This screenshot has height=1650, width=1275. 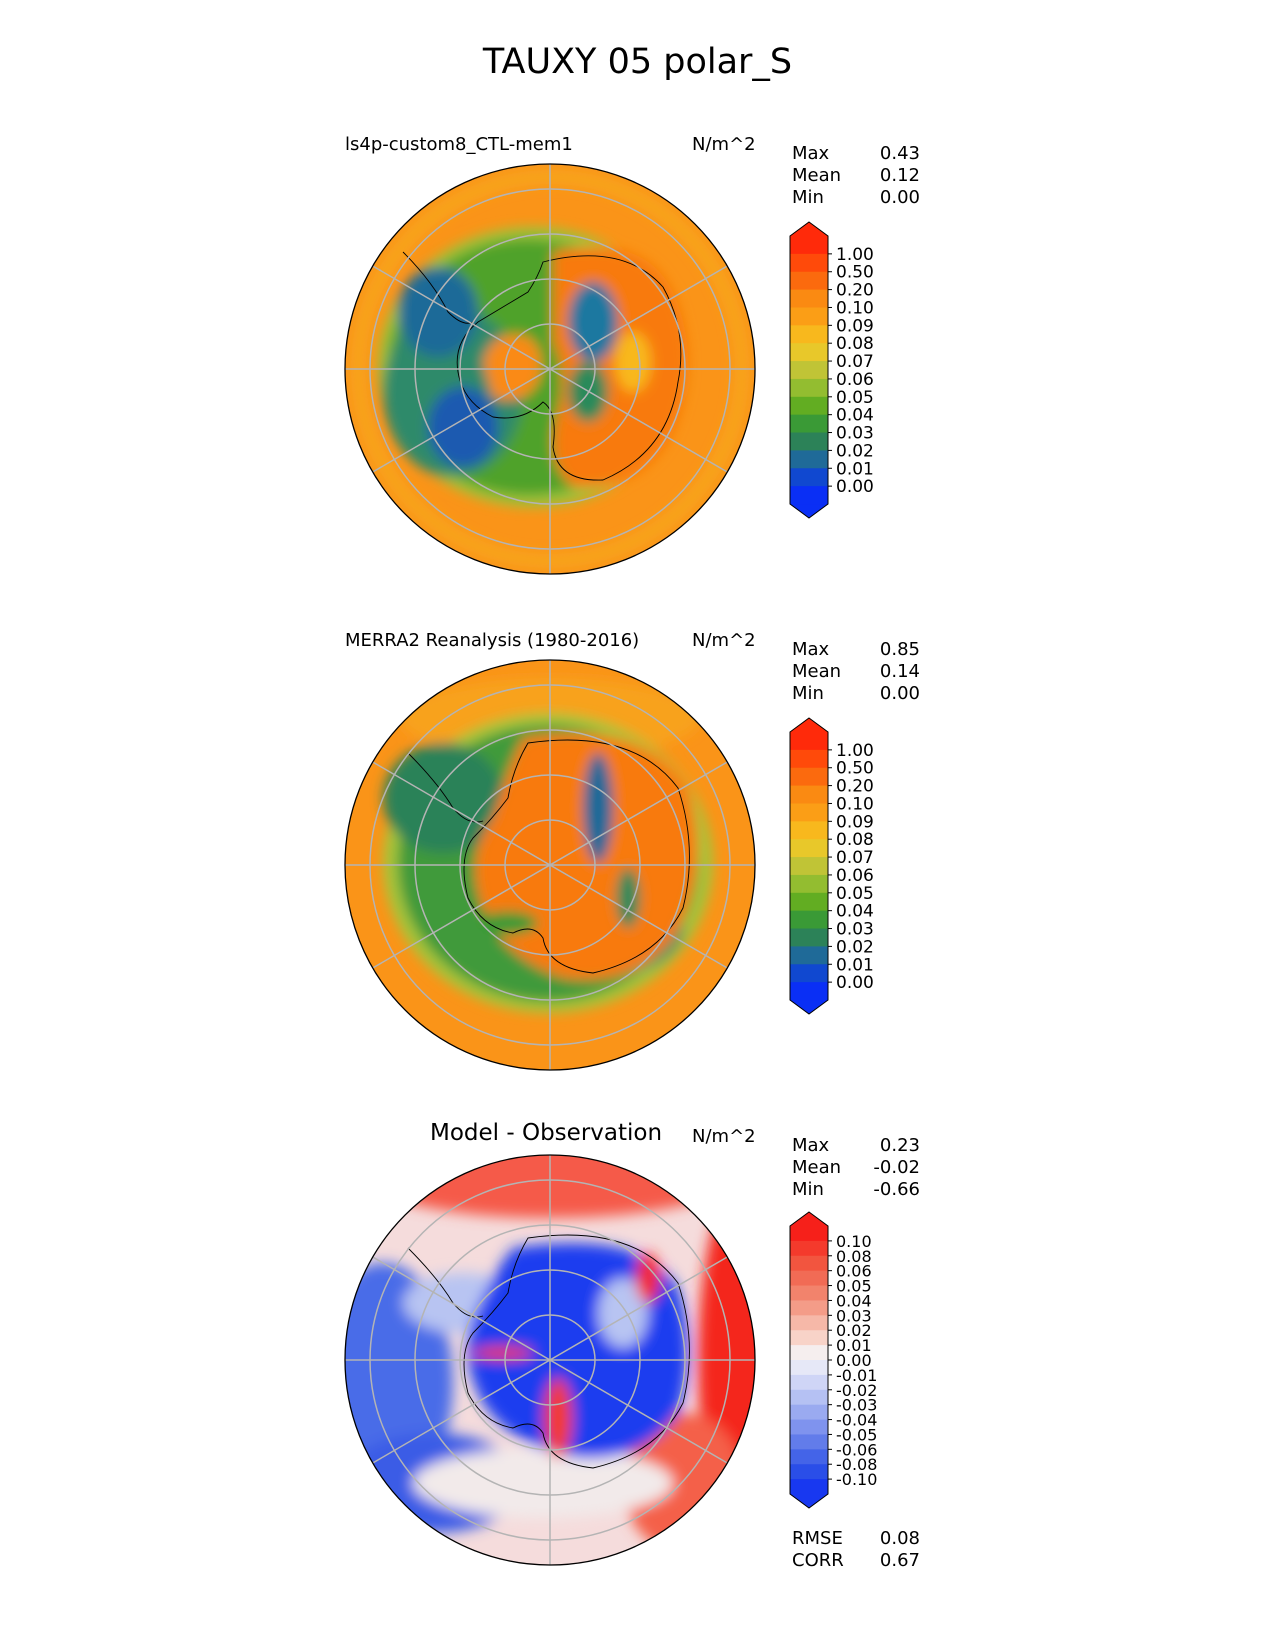 I want to click on colorbar-tick-label: 0.04, so click(x=854, y=1300).